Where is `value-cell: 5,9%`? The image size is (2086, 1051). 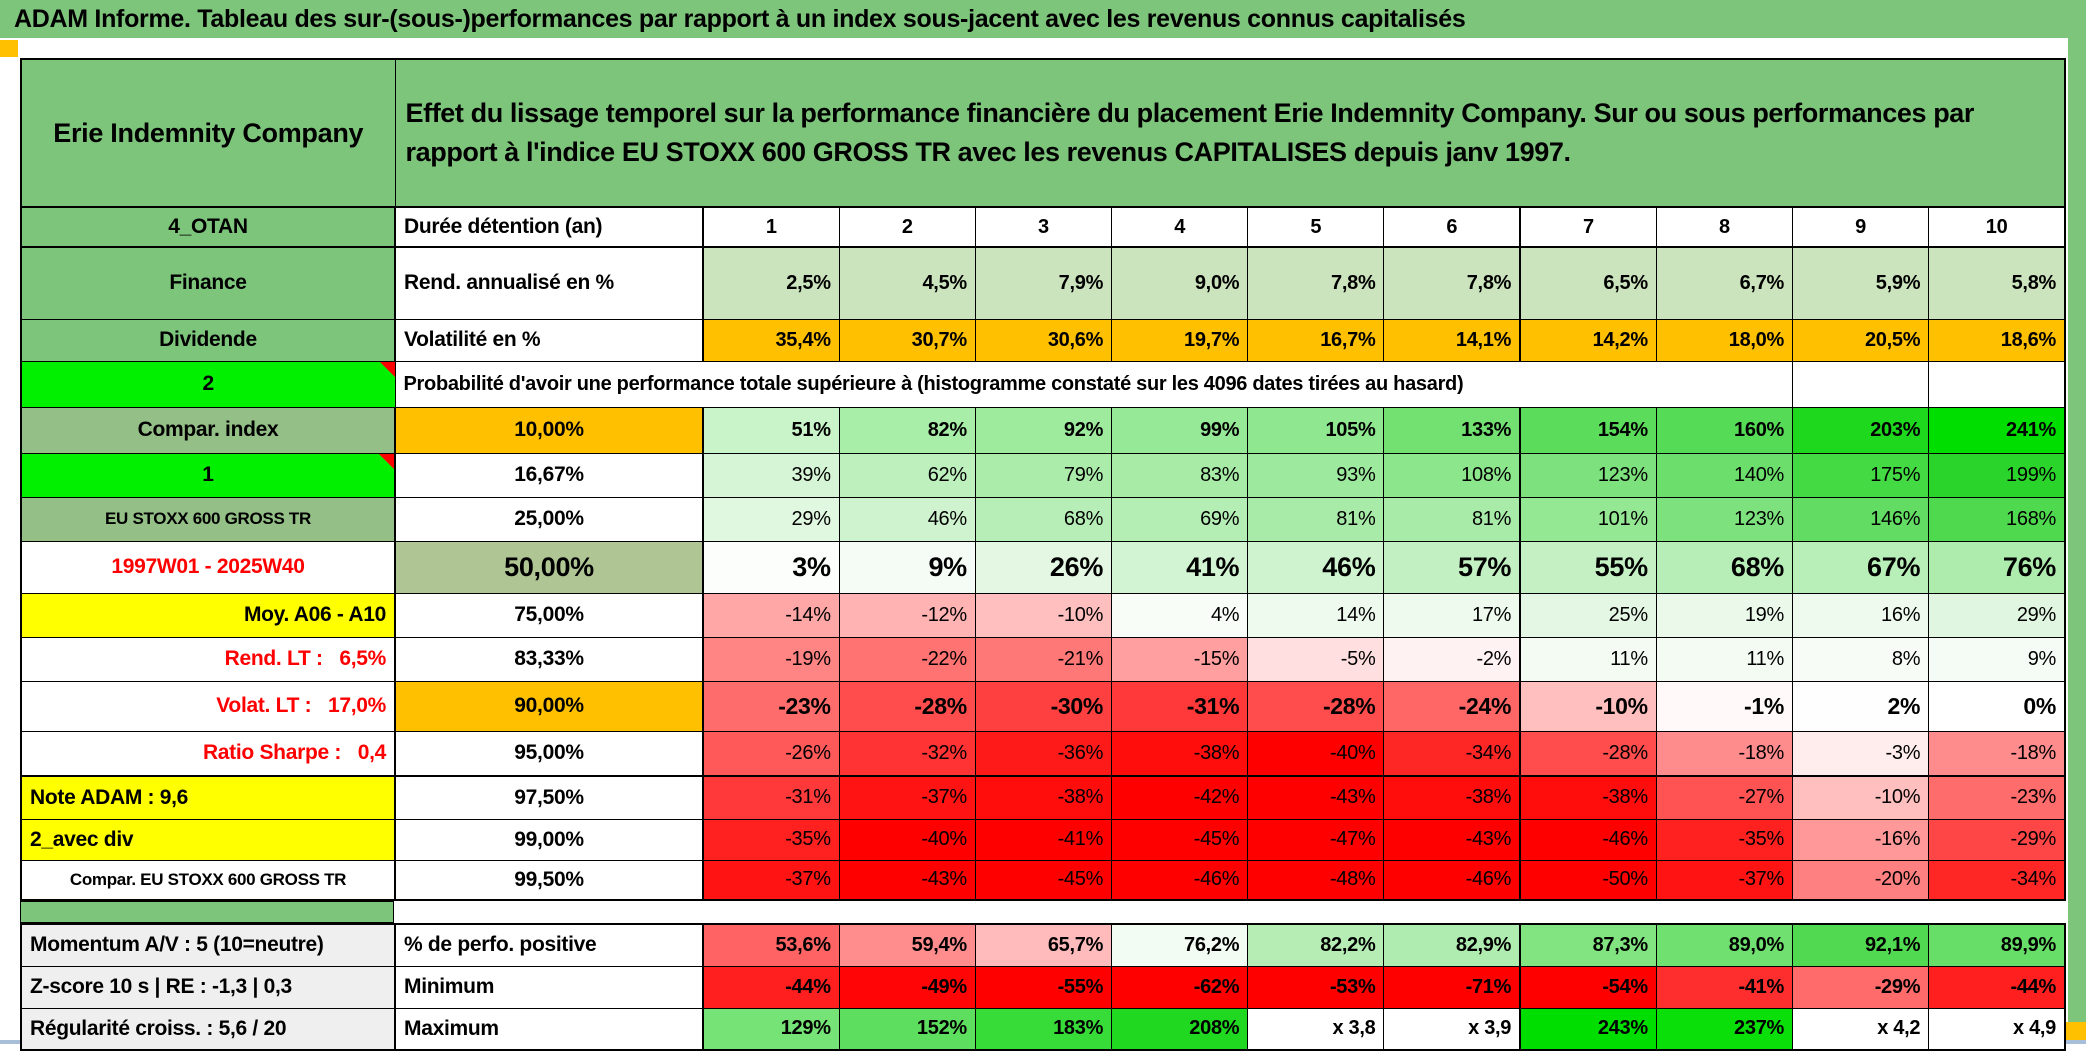
value-cell: 5,9% is located at coordinates (1860, 283).